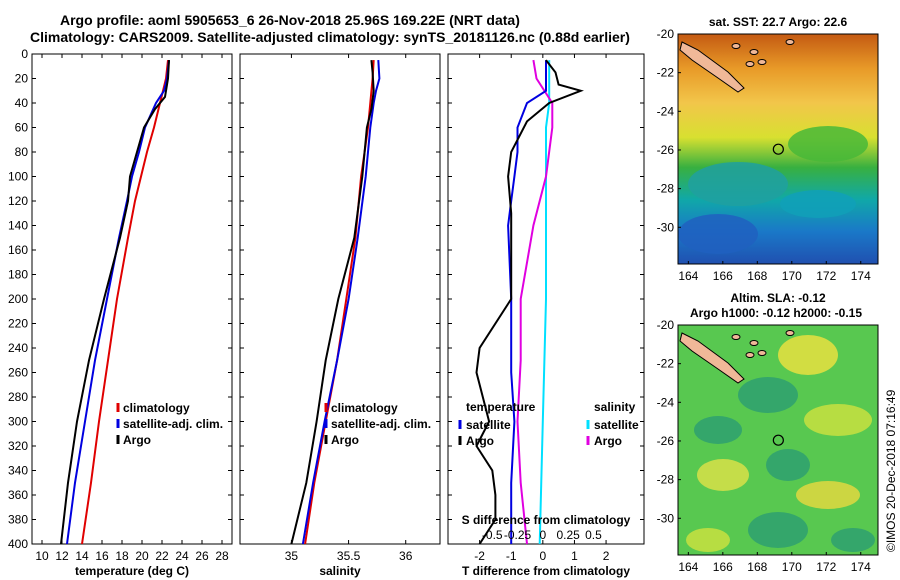  I want to click on y-tick-label: 380, so click(18, 520).